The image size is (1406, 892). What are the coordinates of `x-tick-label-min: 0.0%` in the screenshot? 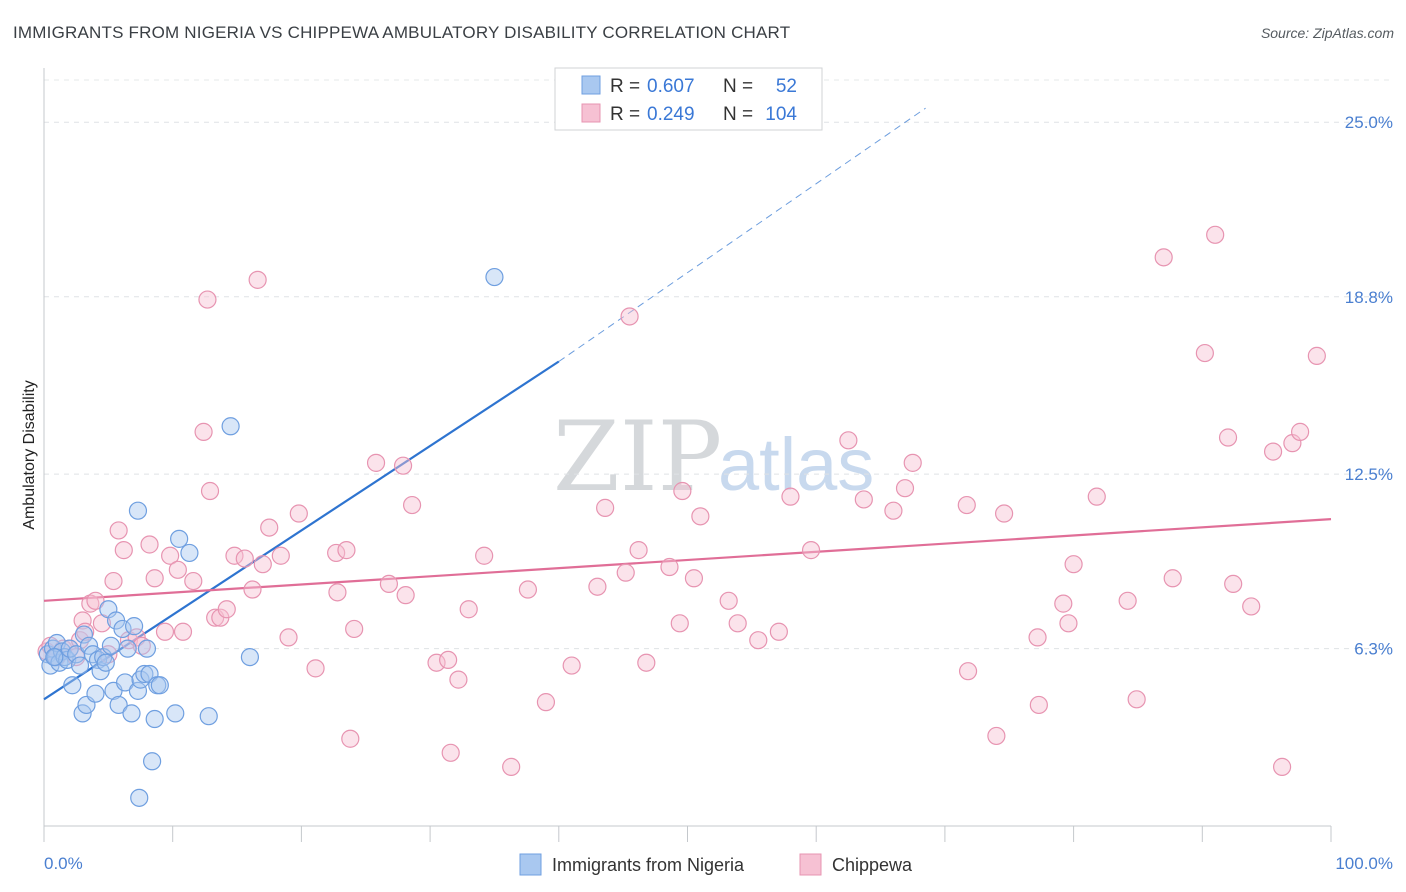 It's located at (63, 863).